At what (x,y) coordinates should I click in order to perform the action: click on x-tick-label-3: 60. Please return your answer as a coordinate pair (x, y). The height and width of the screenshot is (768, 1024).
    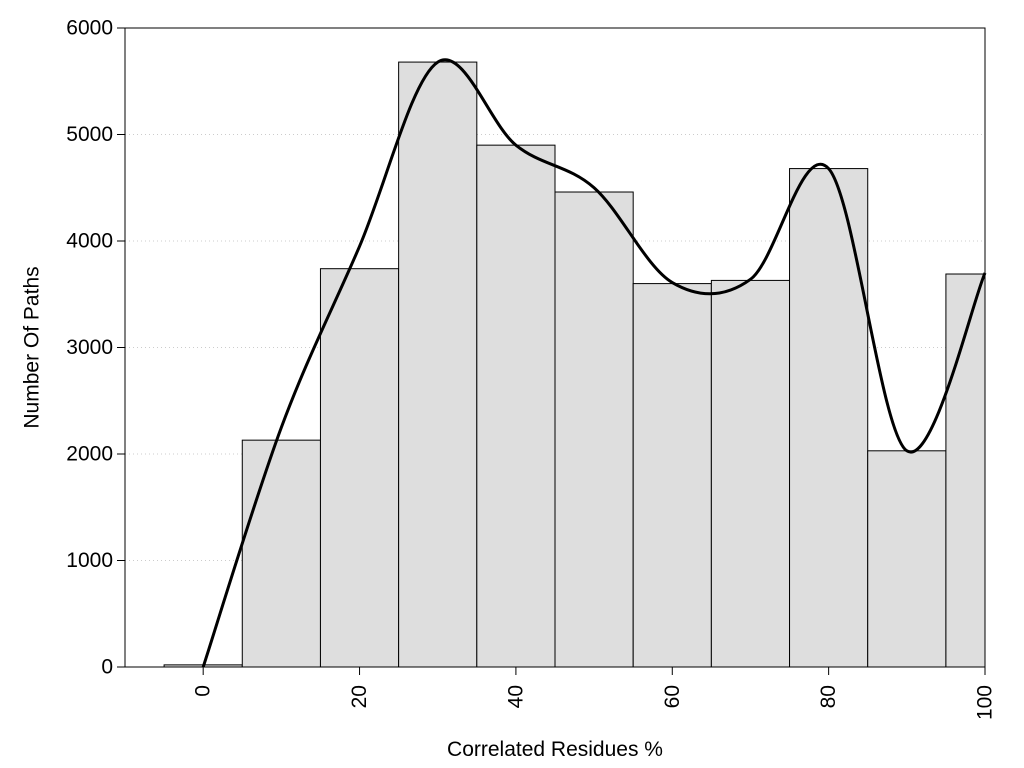
    Looking at the image, I should click on (672, 696).